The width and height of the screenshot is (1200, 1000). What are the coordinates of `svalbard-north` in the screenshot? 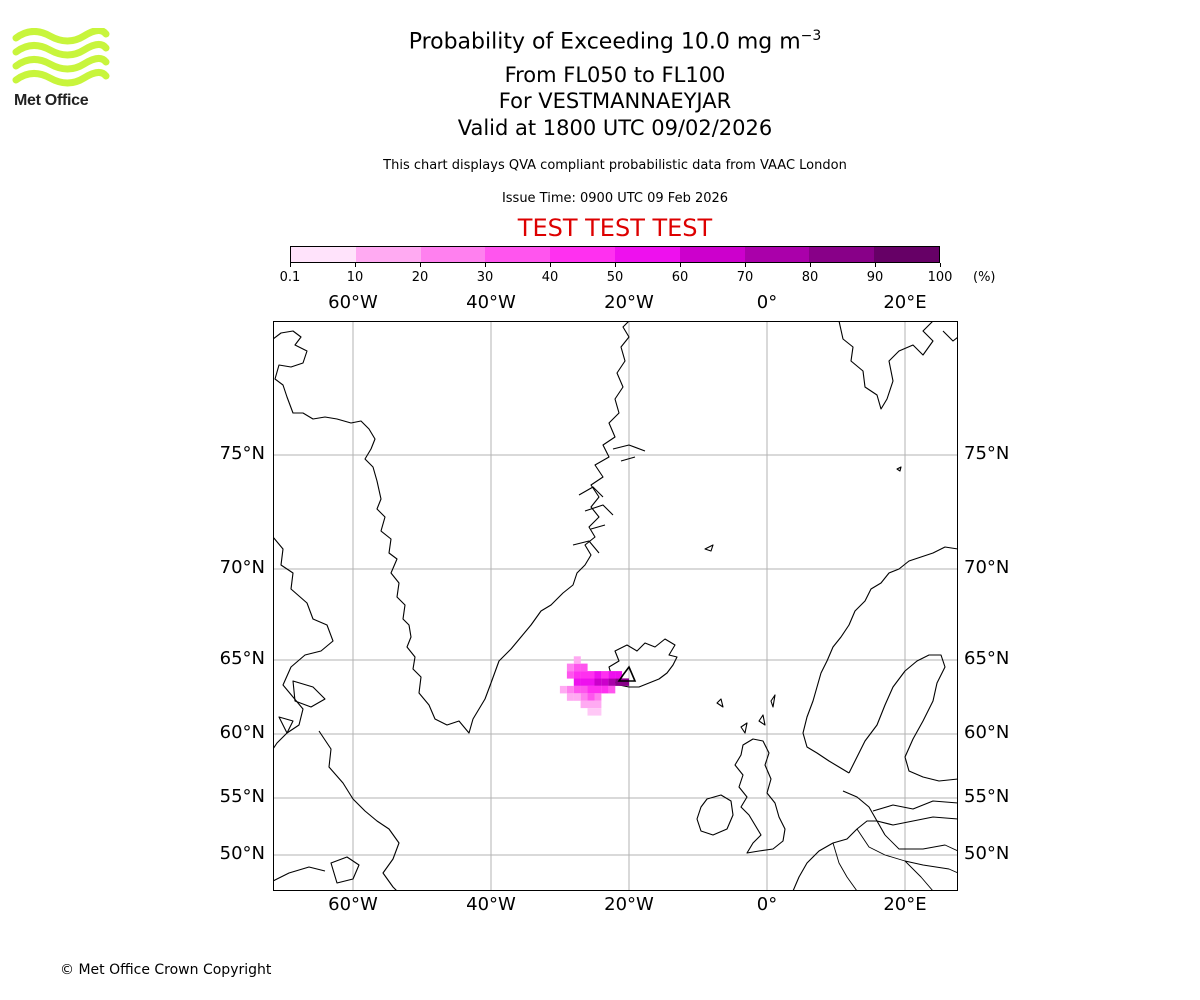 It's located at (950, 336).